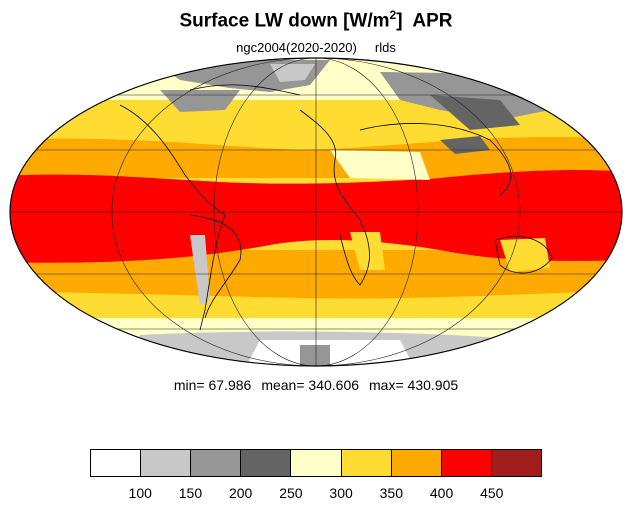 The height and width of the screenshot is (505, 632). I want to click on min-value: 67.986, so click(230, 385).